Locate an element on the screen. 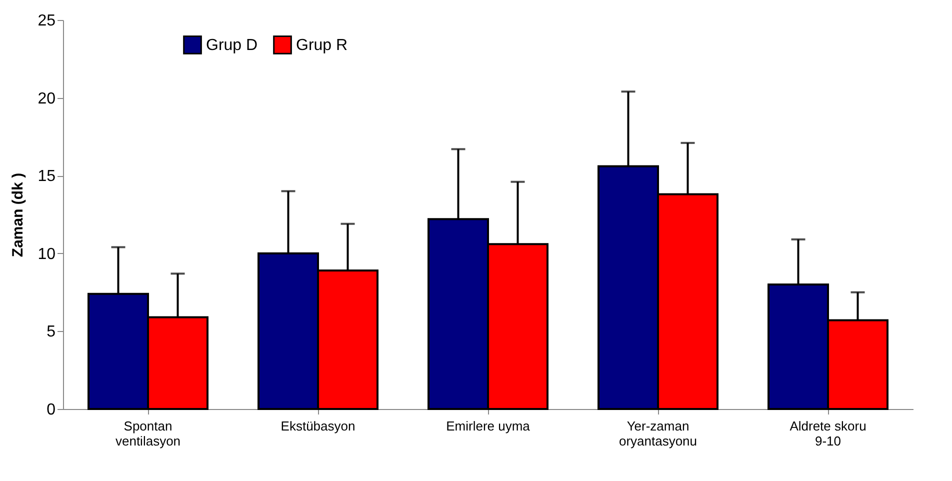 The width and height of the screenshot is (952, 481). x-tick-label: Aldrete skoru 9-10 is located at coordinates (828, 433).